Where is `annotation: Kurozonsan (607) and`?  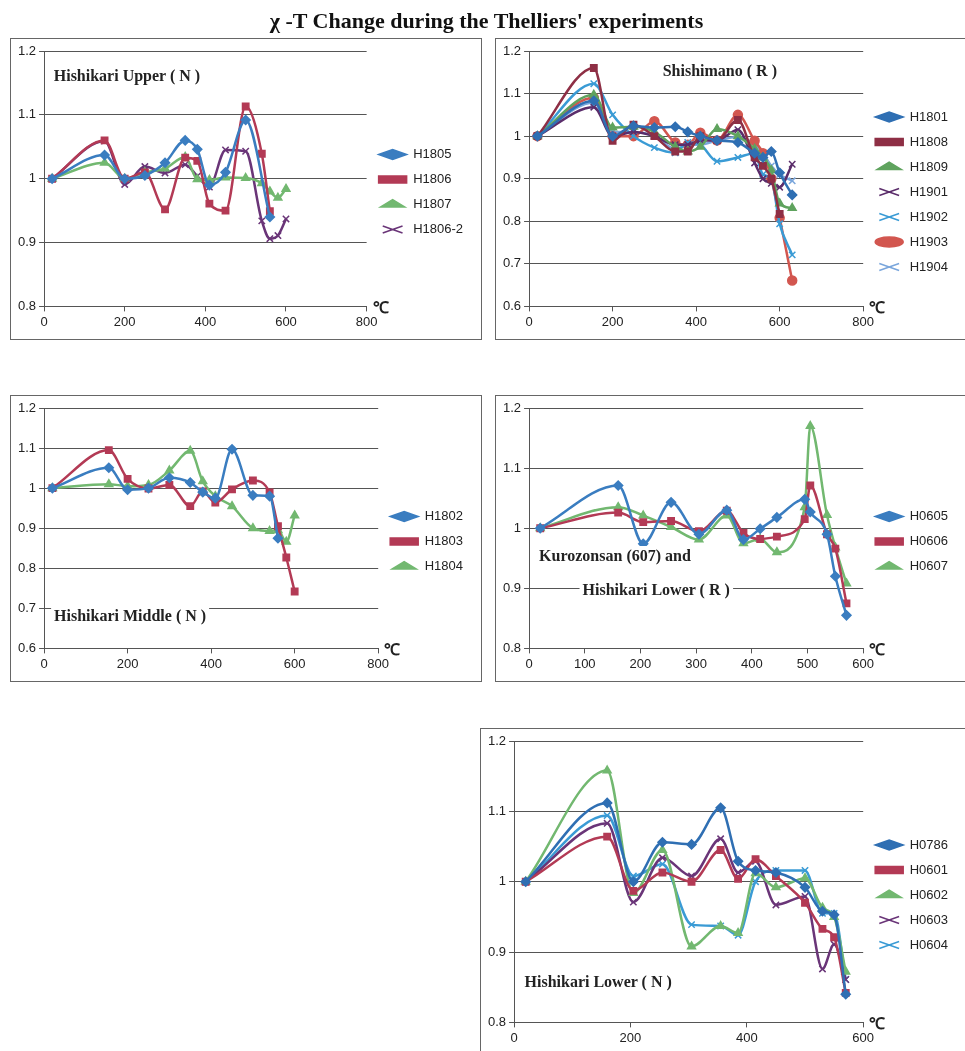
annotation: Kurozonsan (607) and is located at coordinates (615, 556).